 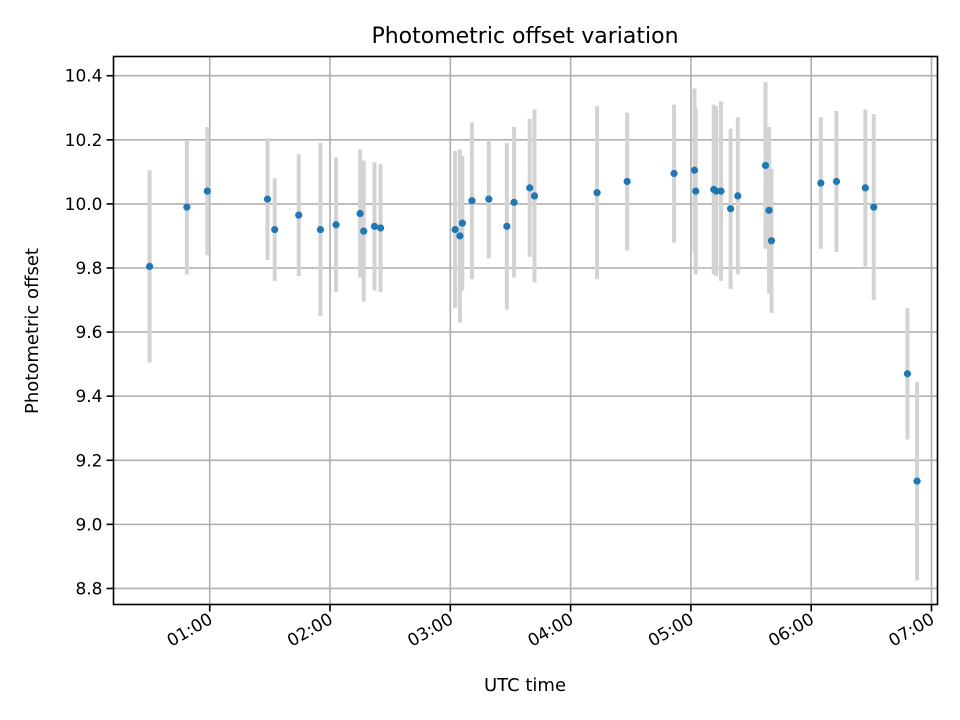 What do you see at coordinates (88, 589) in the screenshot?
I see `y-tick-label: 8.8` at bounding box center [88, 589].